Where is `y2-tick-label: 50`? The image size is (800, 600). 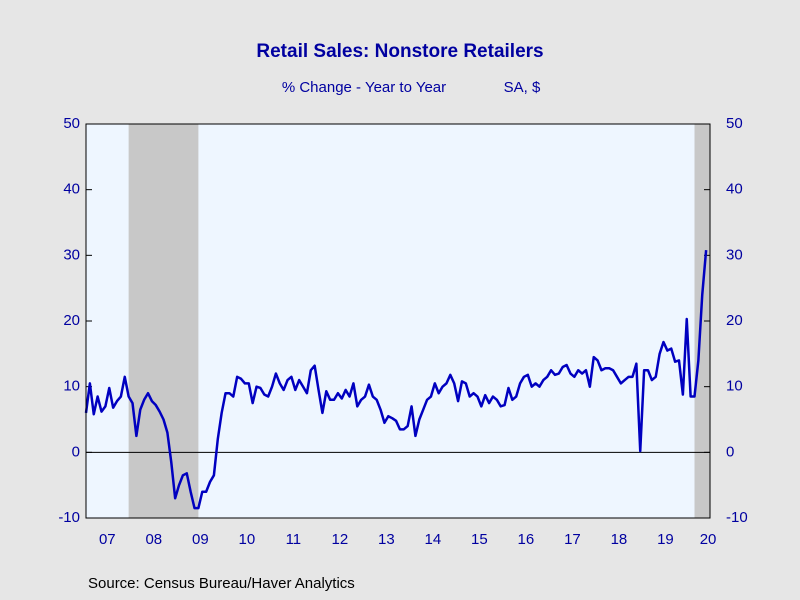
y2-tick-label: 50 is located at coordinates (734, 123).